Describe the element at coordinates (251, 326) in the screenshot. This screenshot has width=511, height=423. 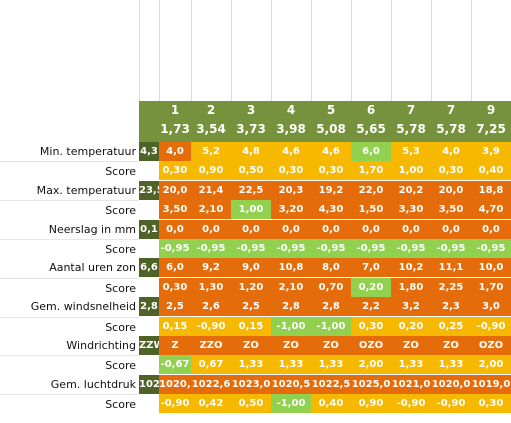
I see `value-cell: 0,15` at that location.